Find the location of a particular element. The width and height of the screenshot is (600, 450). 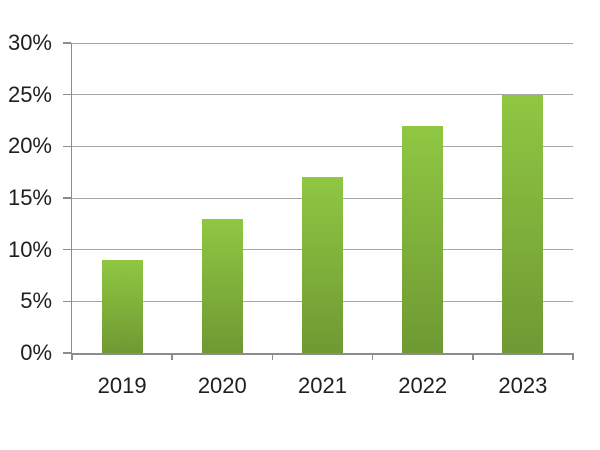

x-axis-label: 2023 is located at coordinates (523, 385).